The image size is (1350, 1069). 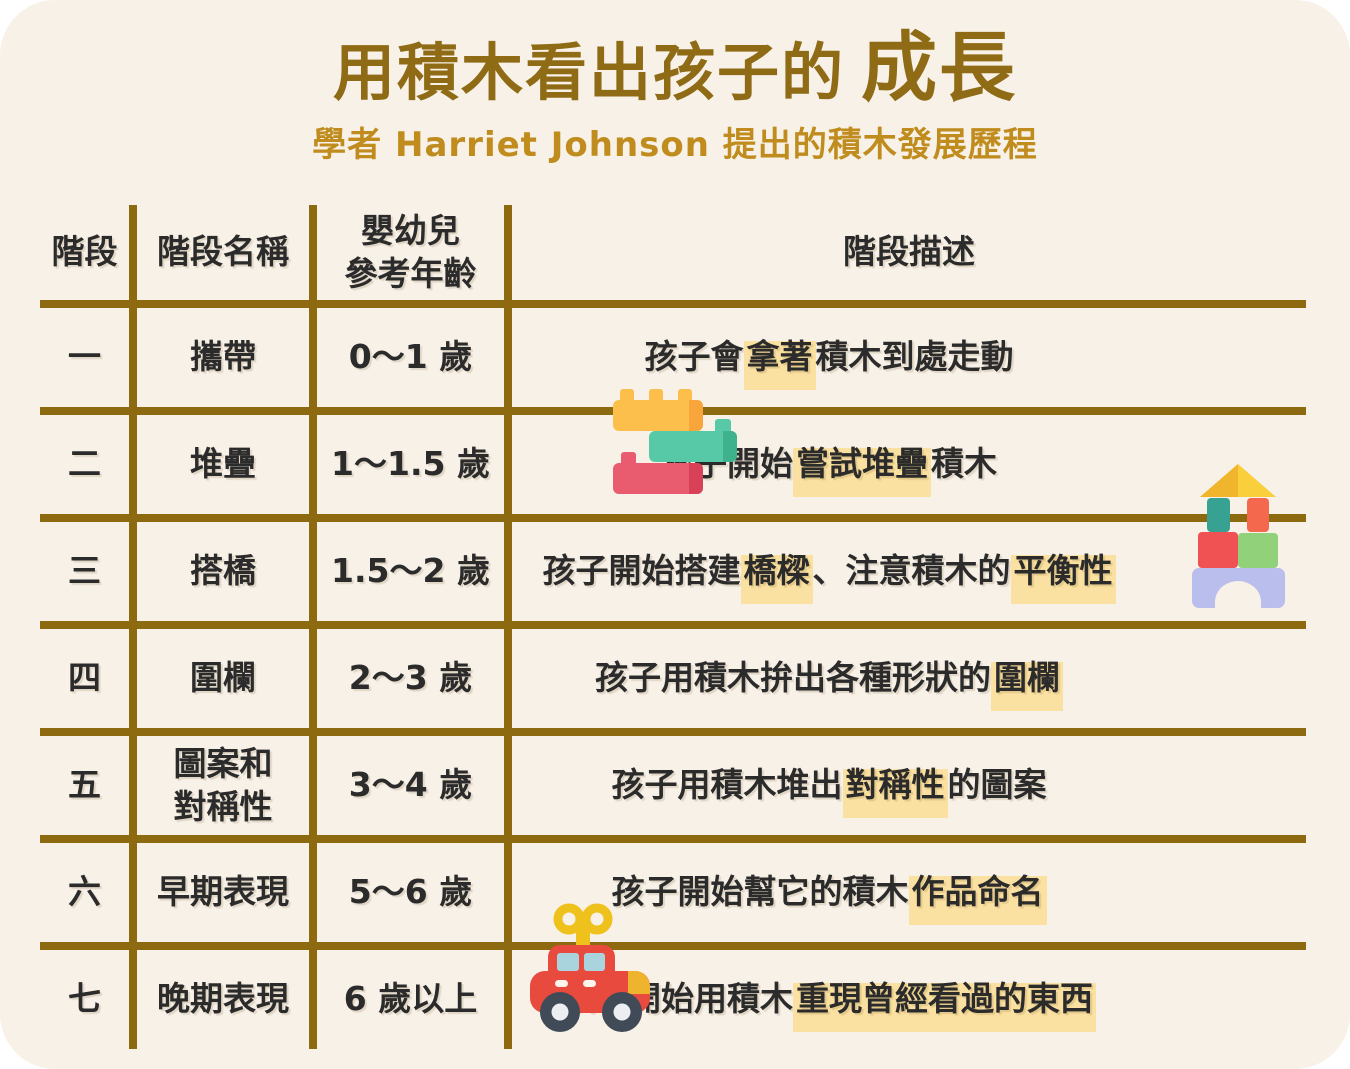 I want to click on stage-name-cell: 攜帶, so click(x=227, y=353).